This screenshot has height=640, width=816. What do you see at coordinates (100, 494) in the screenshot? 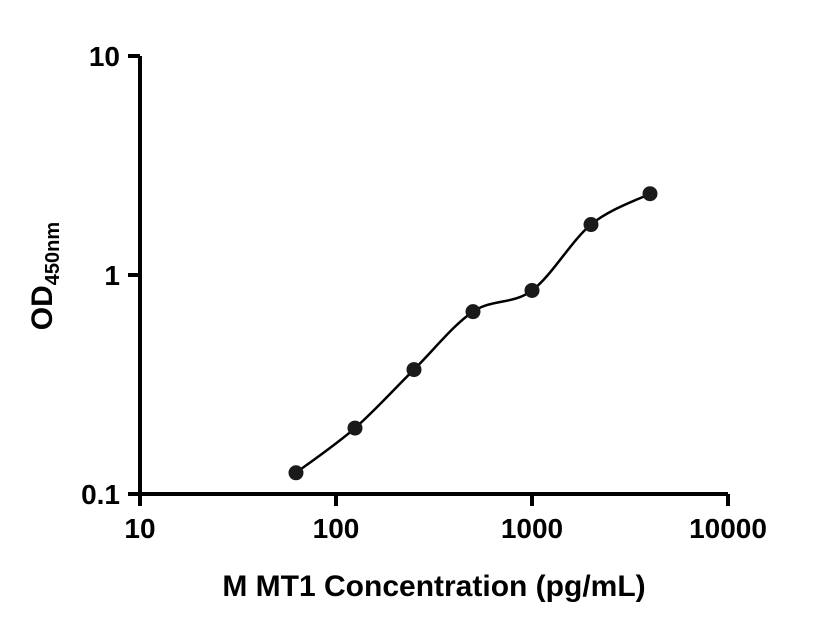
I see `y-tick-label: 0.1` at bounding box center [100, 494].